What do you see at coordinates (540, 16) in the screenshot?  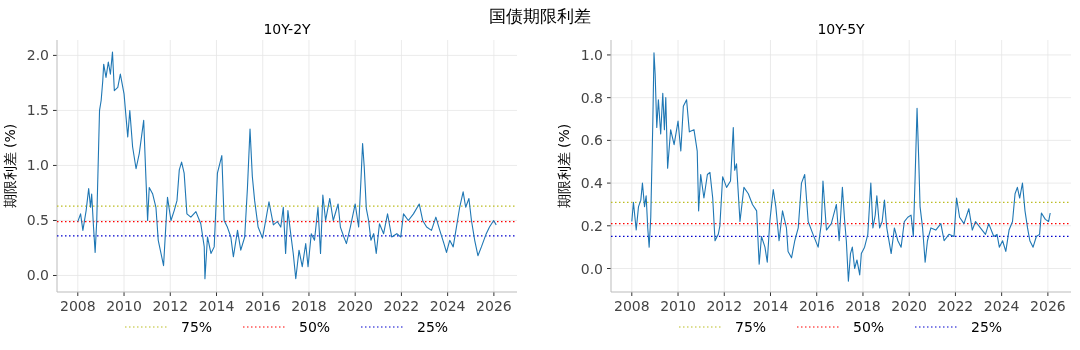 I see `chart-title: 国债期限利差` at bounding box center [540, 16].